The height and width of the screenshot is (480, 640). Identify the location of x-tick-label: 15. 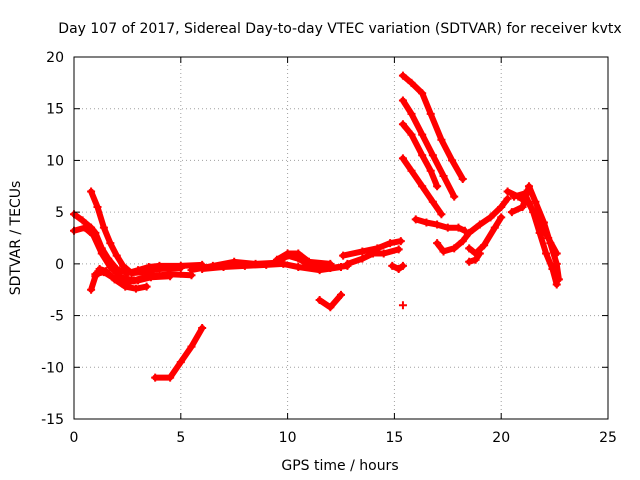
(394, 438).